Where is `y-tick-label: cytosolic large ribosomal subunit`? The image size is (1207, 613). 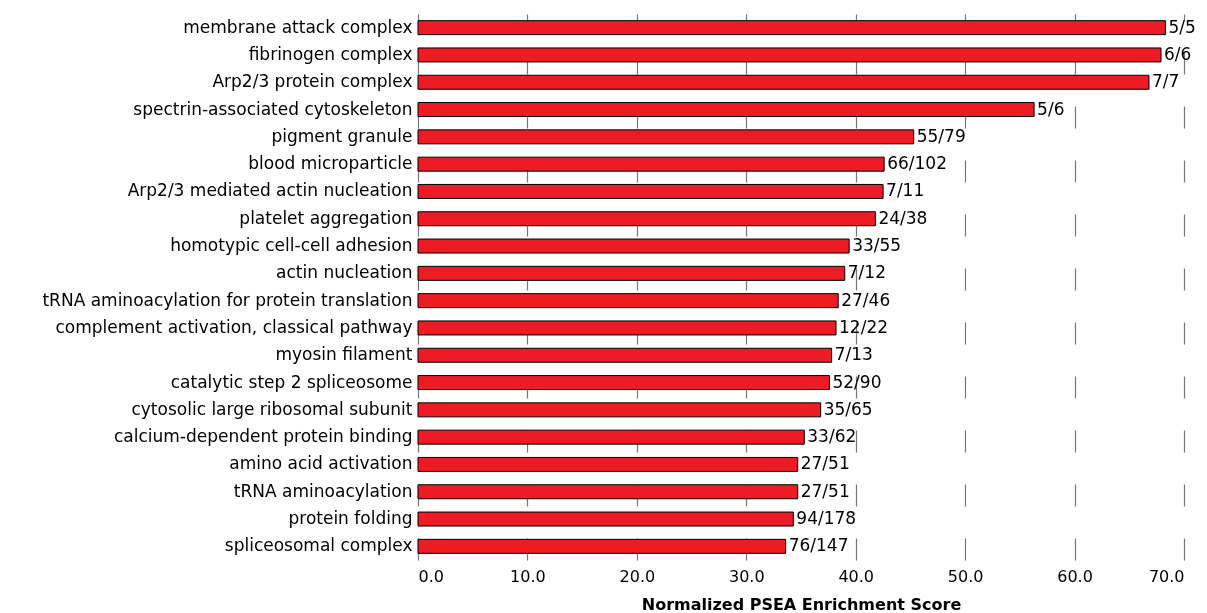
y-tick-label: cytosolic large ribosomal subunit is located at coordinates (272, 408).